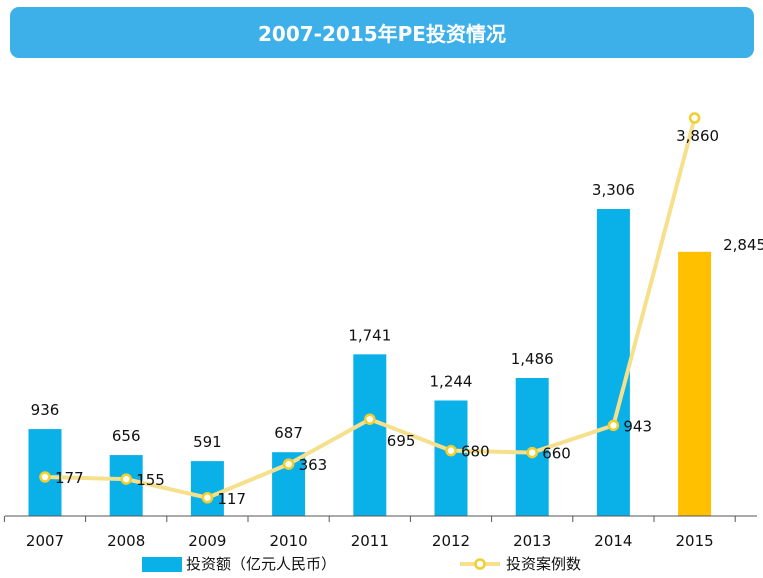 The height and width of the screenshot is (578, 763). I want to click on line-value-label-2015: 3,860, so click(697, 136).